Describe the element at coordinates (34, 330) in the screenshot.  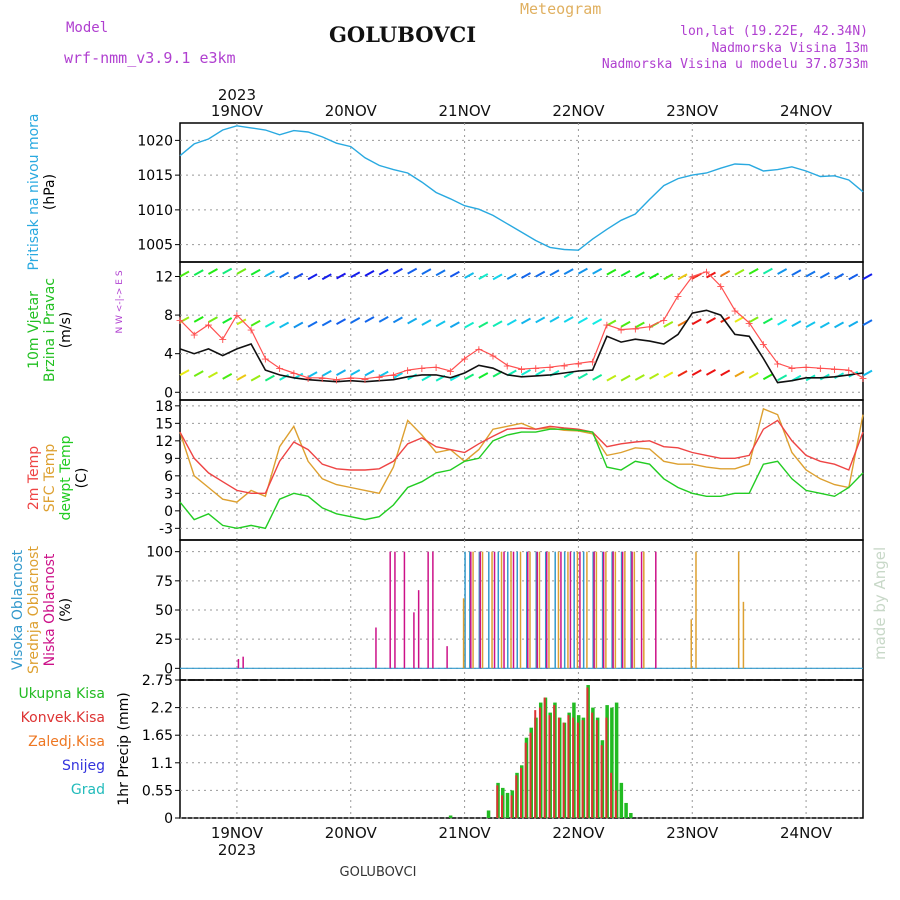
I see `wind-ylabel-0: 10m Vjetar` at that location.